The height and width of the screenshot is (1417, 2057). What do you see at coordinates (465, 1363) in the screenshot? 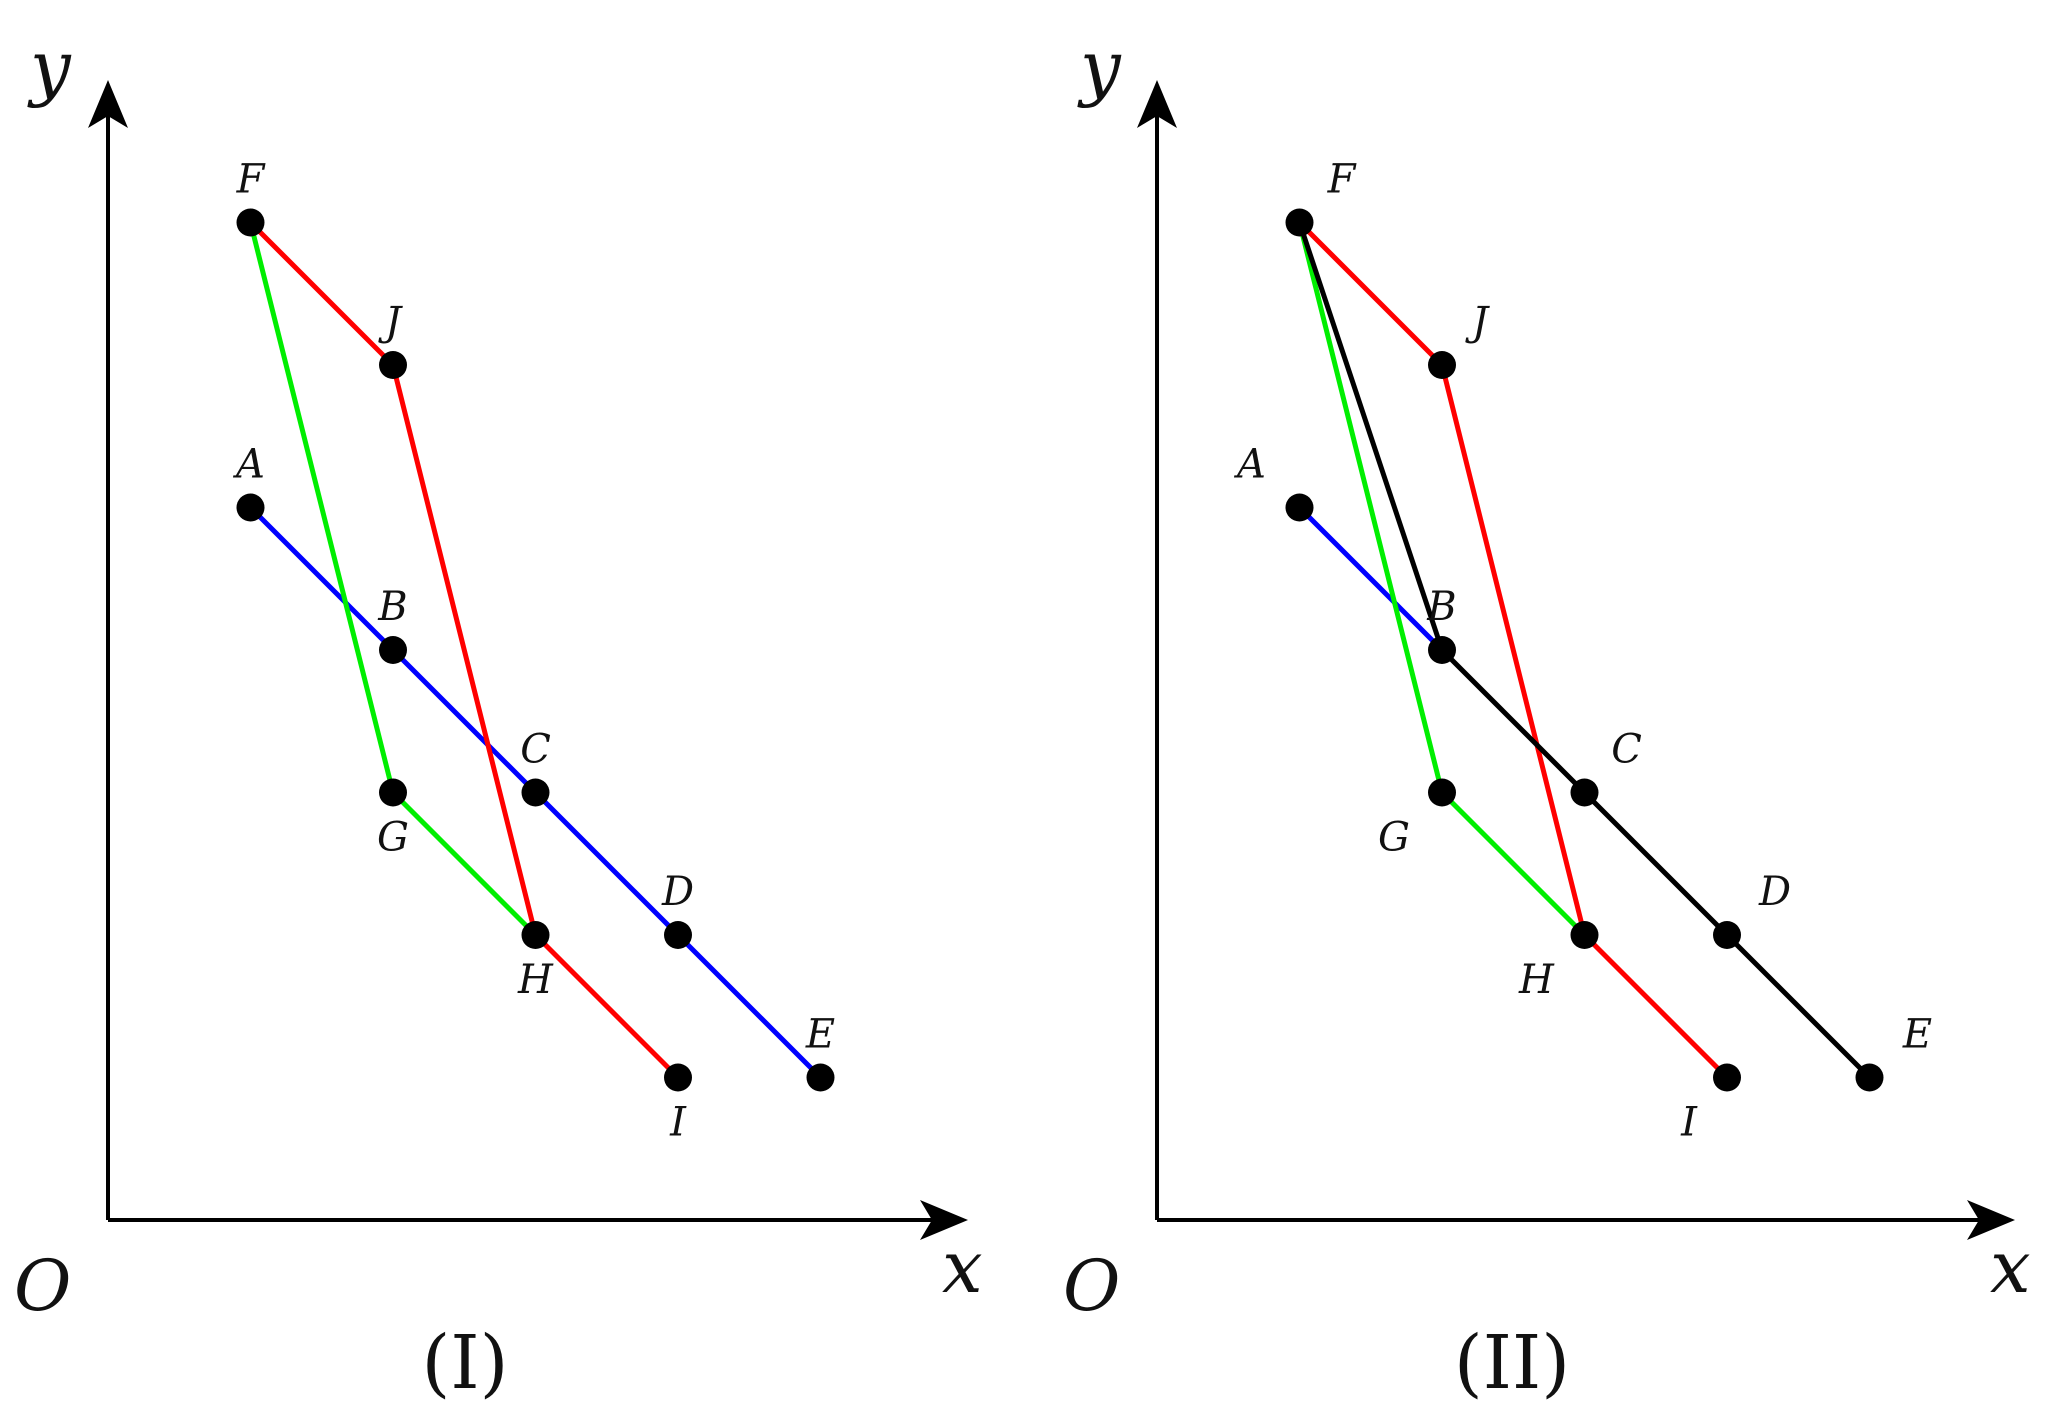
I see `panel-caption: (I)` at bounding box center [465, 1363].